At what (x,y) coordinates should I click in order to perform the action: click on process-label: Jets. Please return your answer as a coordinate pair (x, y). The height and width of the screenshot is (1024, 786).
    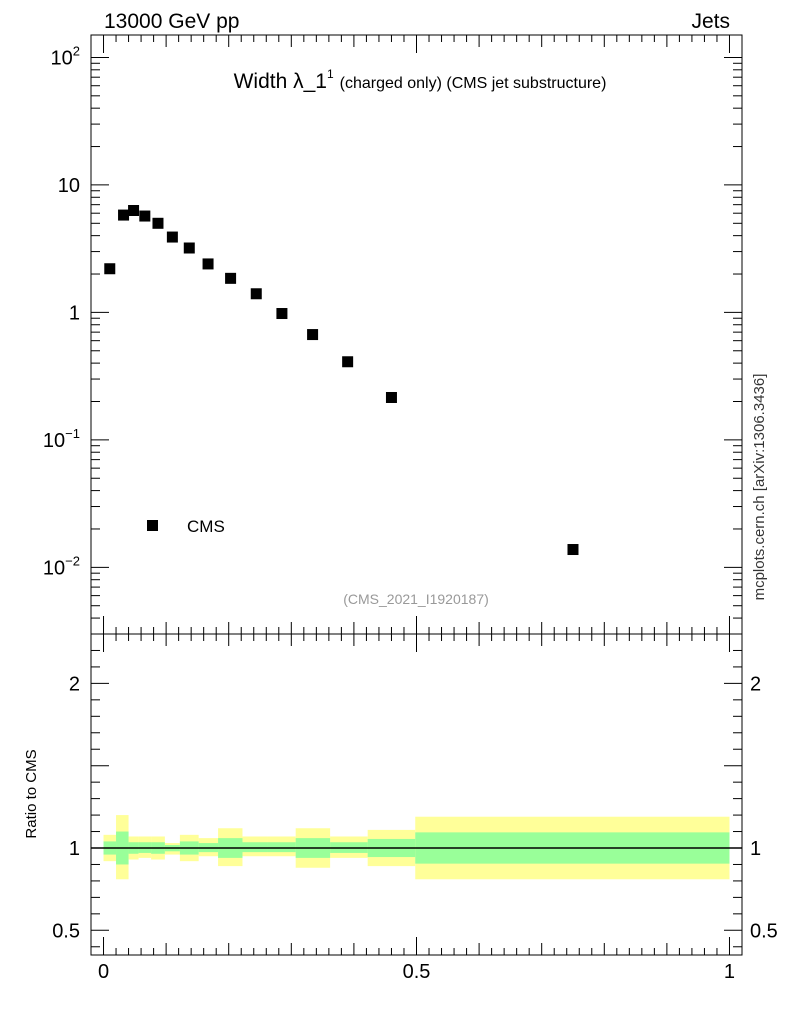
    Looking at the image, I should click on (710, 21).